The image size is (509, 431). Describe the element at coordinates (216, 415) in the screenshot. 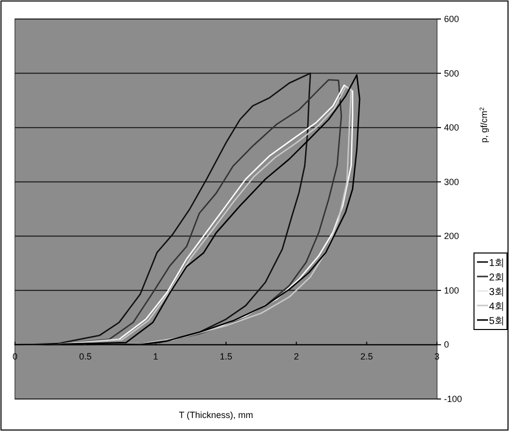

I see `x-axis-title: T (Thickness), mm` at that location.